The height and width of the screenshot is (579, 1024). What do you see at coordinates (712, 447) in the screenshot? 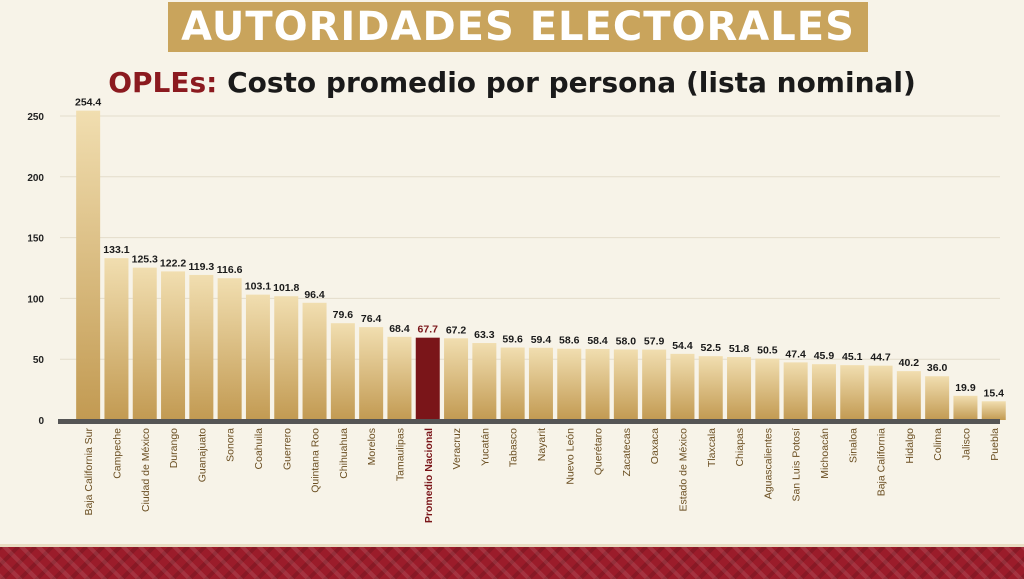
I see `category-label: Tlaxcala` at bounding box center [712, 447].